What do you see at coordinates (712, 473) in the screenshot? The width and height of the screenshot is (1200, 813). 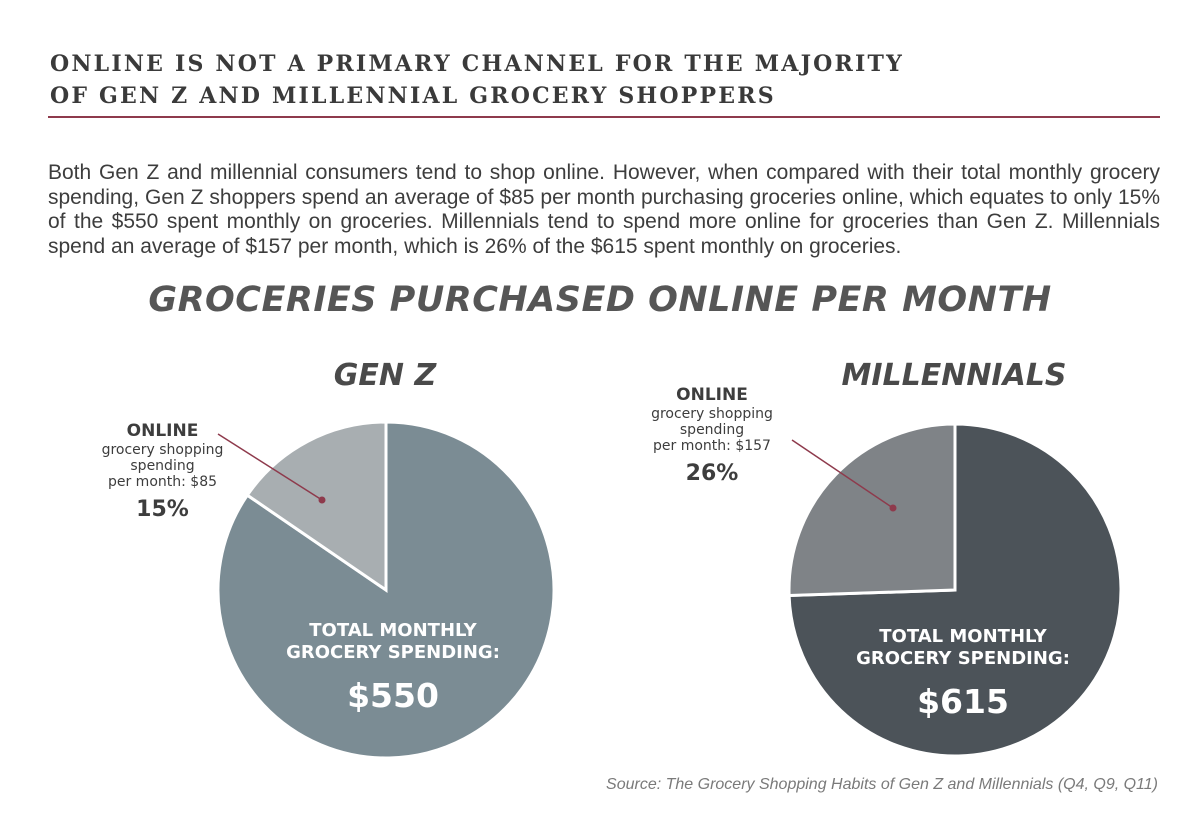 I see `millennials-online-percent: 26%` at bounding box center [712, 473].